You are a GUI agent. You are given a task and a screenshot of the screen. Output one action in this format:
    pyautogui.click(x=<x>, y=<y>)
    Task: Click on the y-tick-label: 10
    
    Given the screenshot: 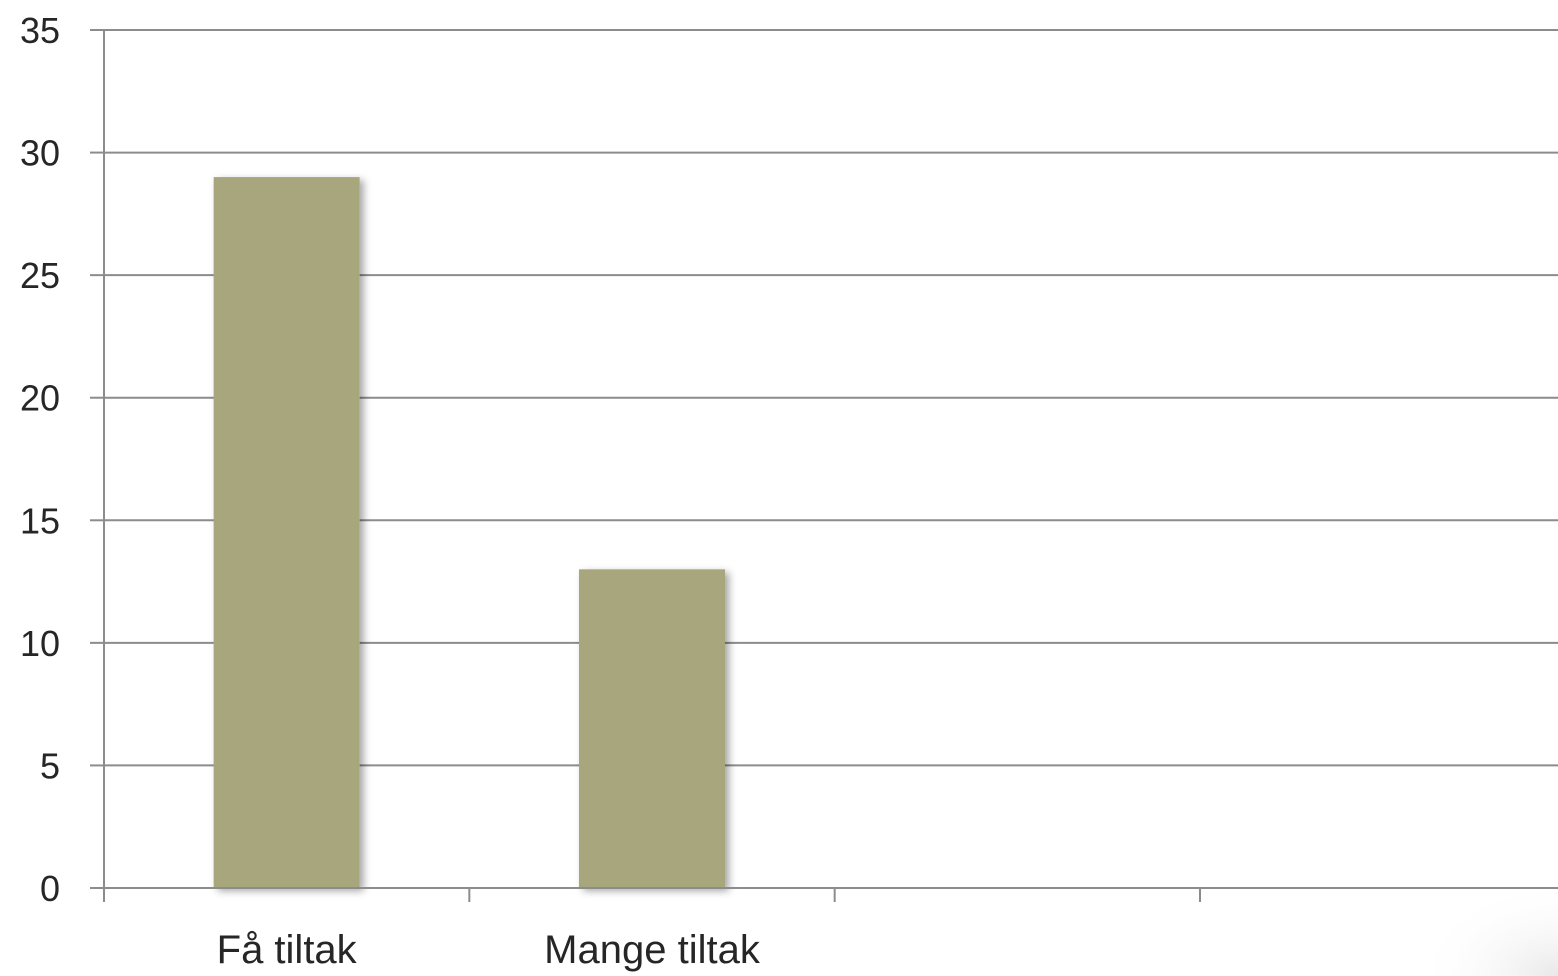 What is the action you would take?
    pyautogui.click(x=40, y=643)
    